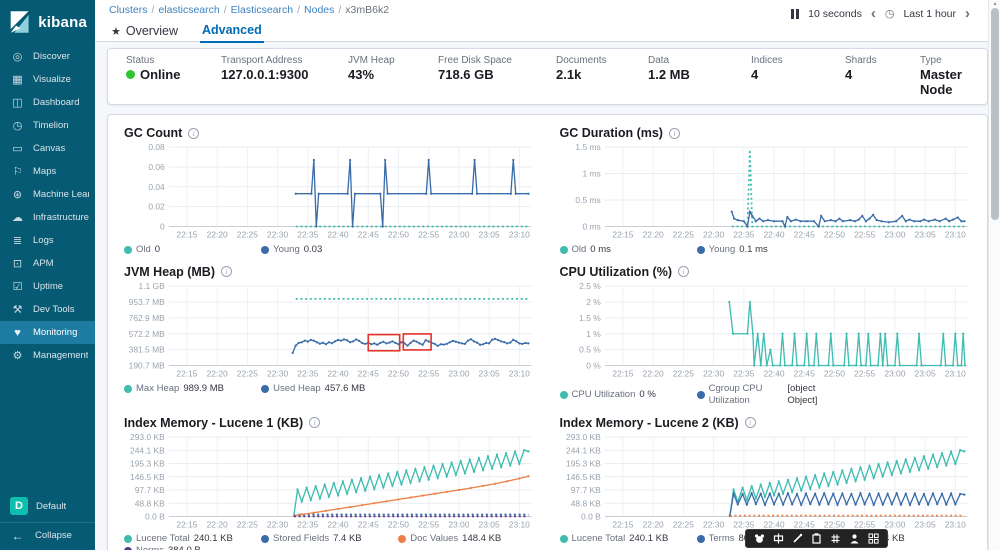 The height and width of the screenshot is (550, 1000). I want to click on legend-name: Terms, so click(721, 539).